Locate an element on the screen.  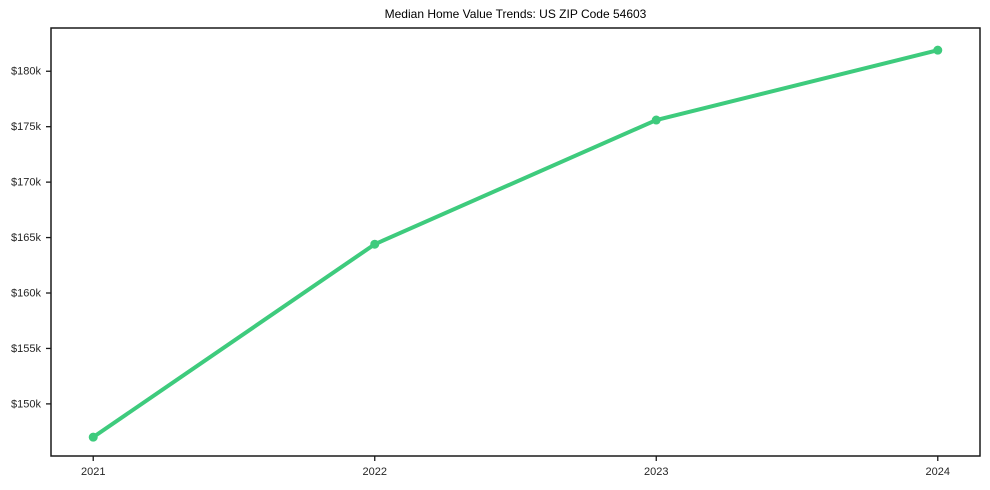
x-tick-label: 2023 is located at coordinates (656, 472).